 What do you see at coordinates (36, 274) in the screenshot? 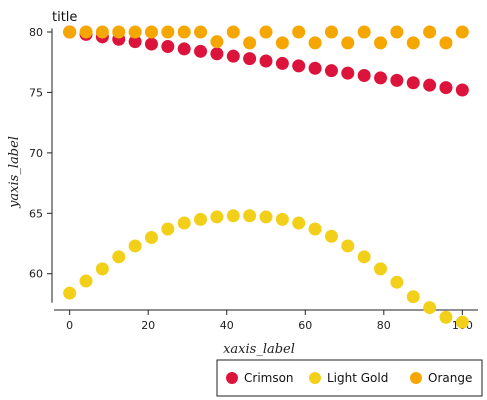
I see `y-tick-label: 60` at bounding box center [36, 274].